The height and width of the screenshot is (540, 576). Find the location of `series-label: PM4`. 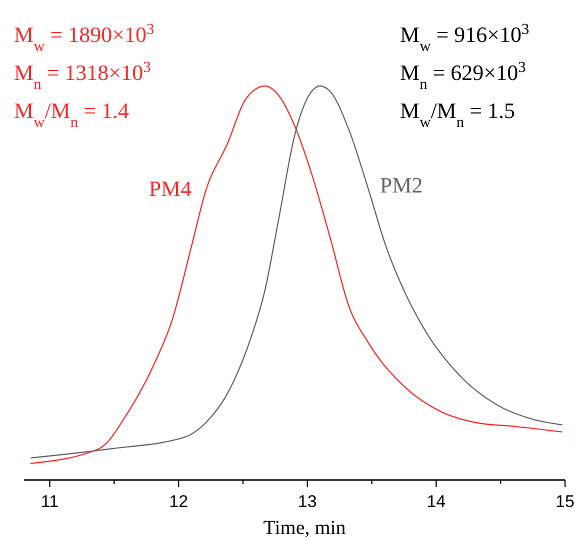

series-label: PM4 is located at coordinates (170, 189).